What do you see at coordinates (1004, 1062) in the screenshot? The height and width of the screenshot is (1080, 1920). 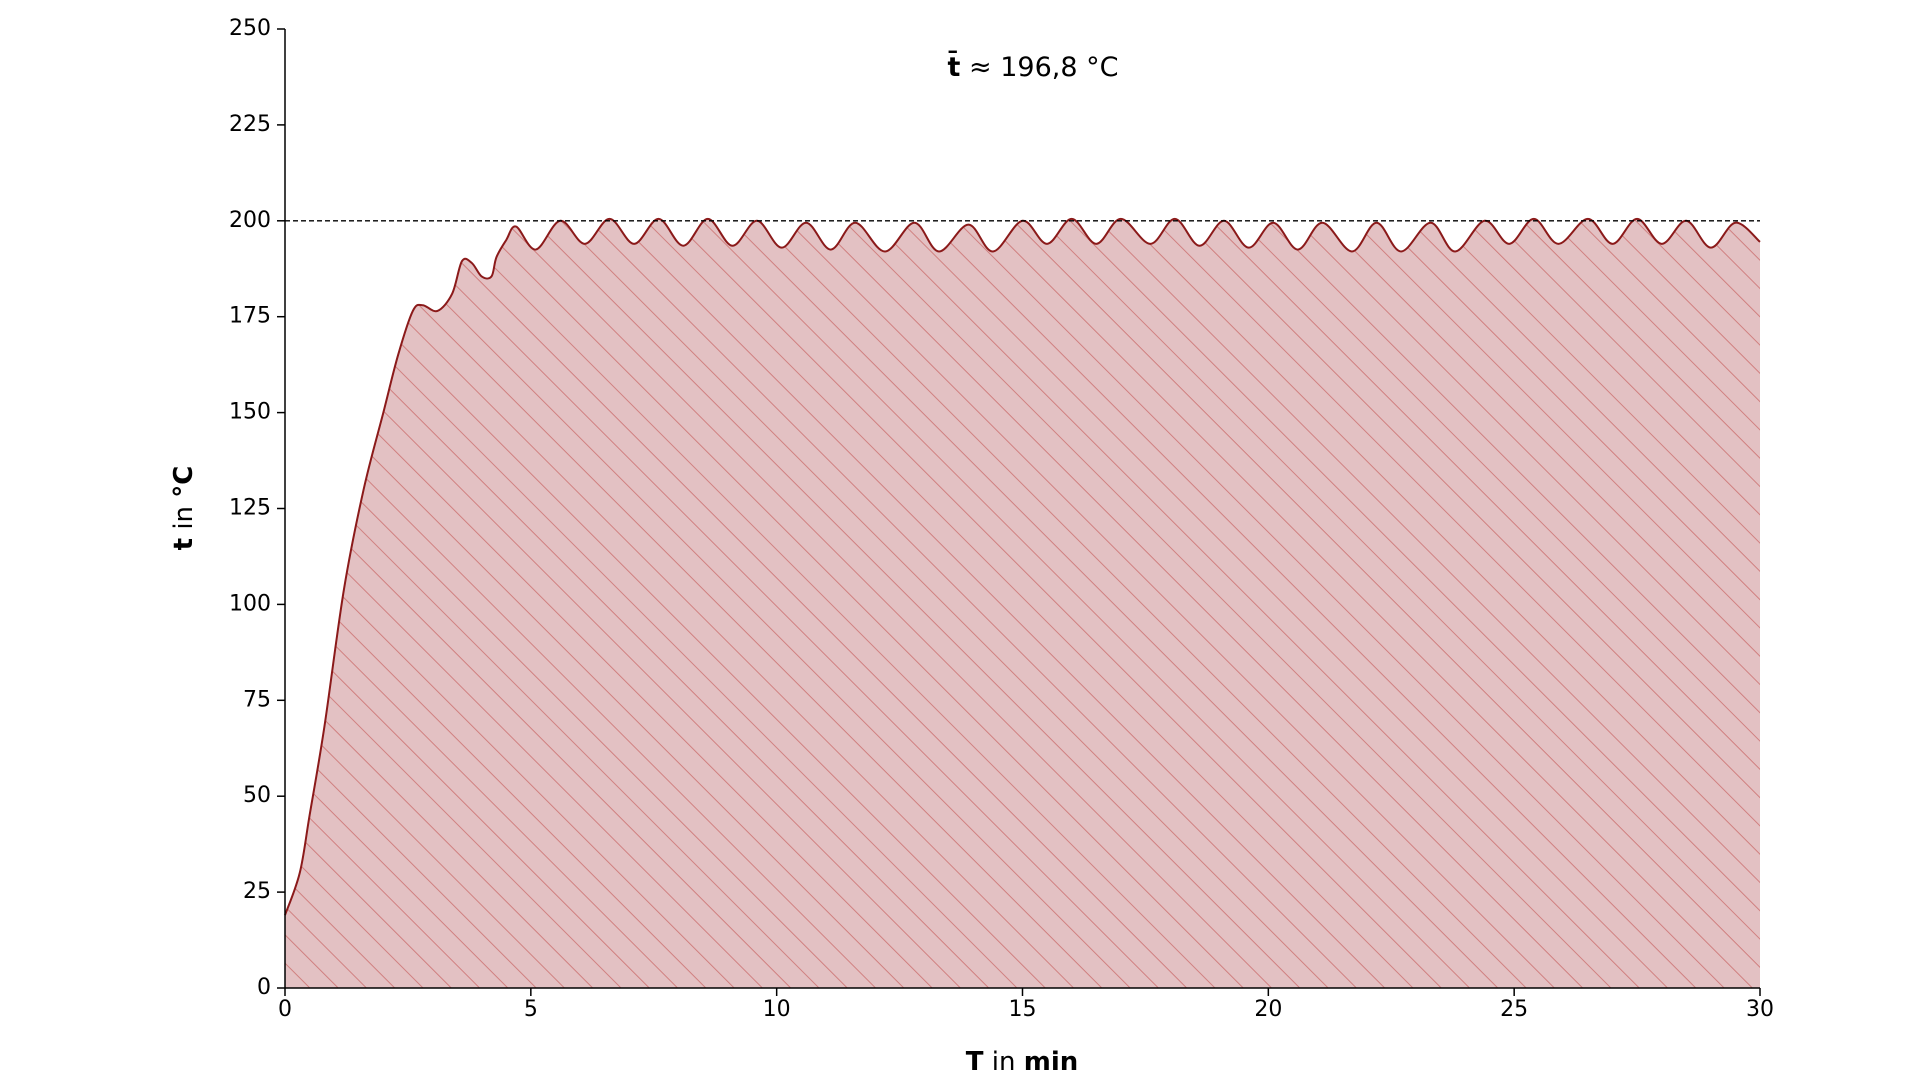 I see `x-label-word: in` at bounding box center [1004, 1062].